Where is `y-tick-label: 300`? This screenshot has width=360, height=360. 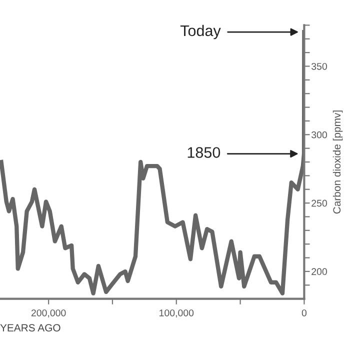
y-tick-label: 300 is located at coordinates (319, 134).